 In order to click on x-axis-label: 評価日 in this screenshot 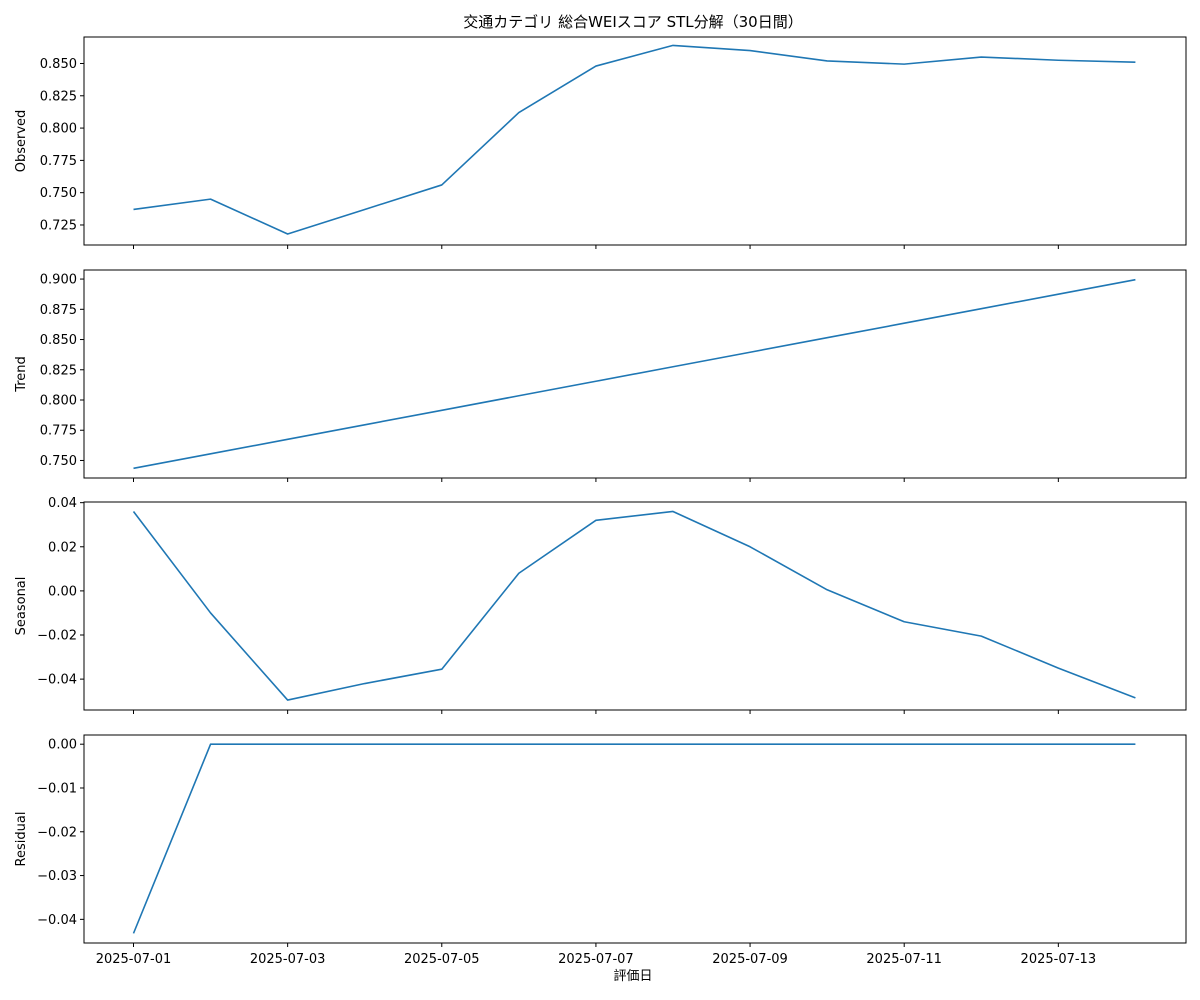, I will do `click(632, 976)`.